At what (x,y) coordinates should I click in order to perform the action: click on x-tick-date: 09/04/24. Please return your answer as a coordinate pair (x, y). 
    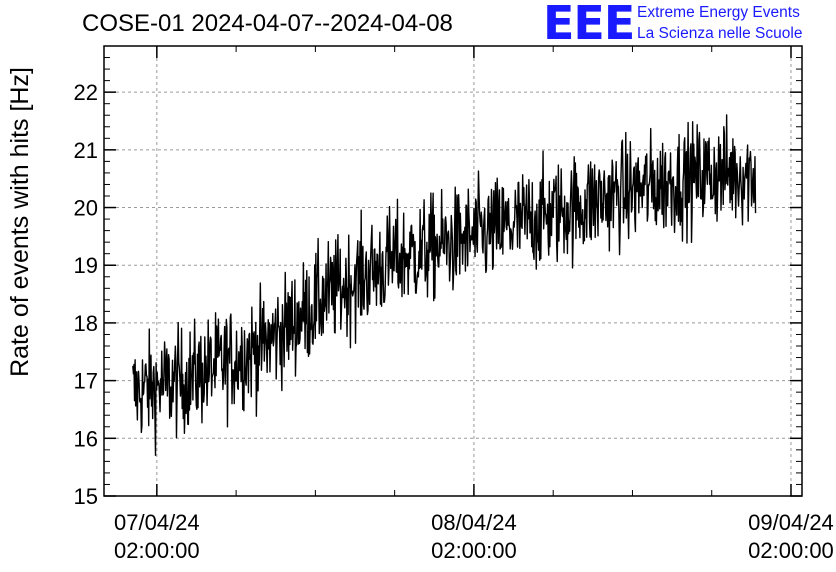
    Looking at the image, I should click on (791, 522).